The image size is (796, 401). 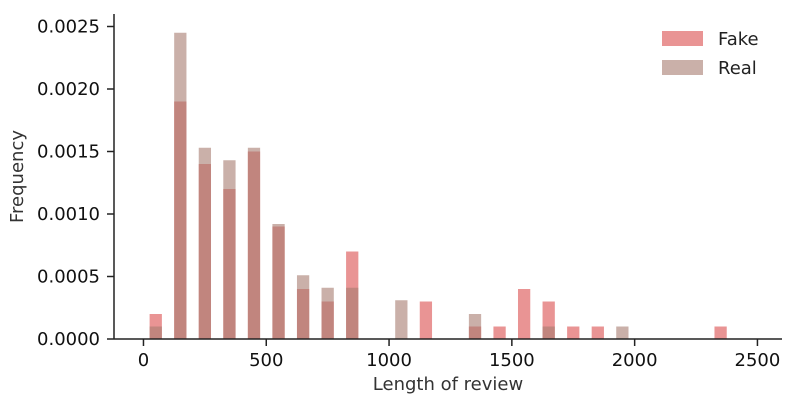 I want to click on y-axis-ticks: 0.0000 0.0005 0.0010 0.0015 0.0020 0.0025, so click(x=75, y=183).